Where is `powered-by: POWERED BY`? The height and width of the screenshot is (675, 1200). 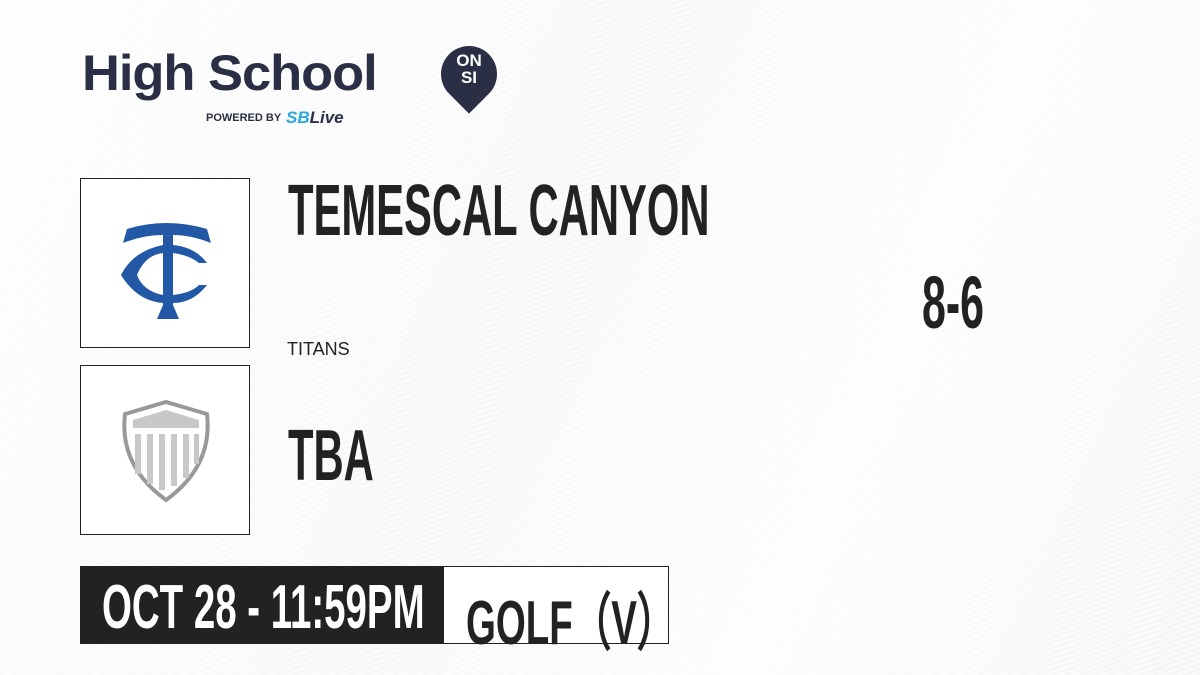
powered-by: POWERED BY is located at coordinates (244, 118).